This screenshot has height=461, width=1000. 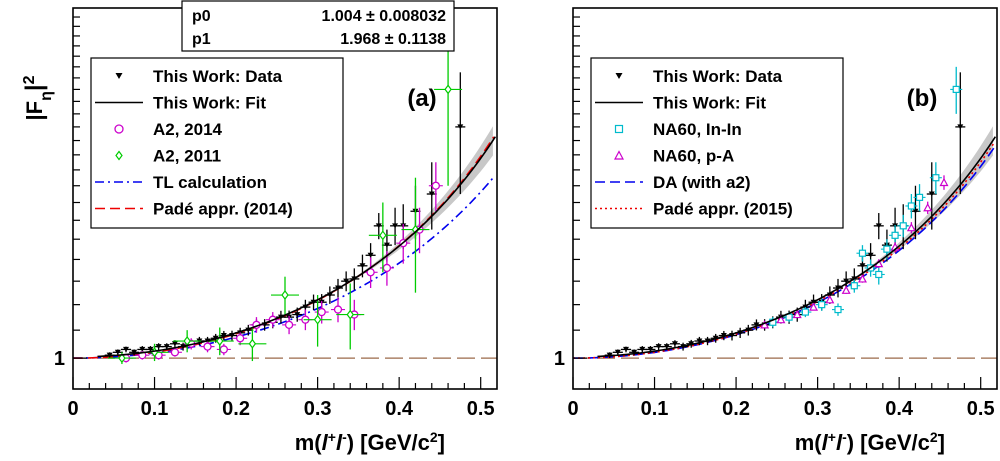 I want to click on y-axis-title-sup: 2, so click(x=29, y=79).